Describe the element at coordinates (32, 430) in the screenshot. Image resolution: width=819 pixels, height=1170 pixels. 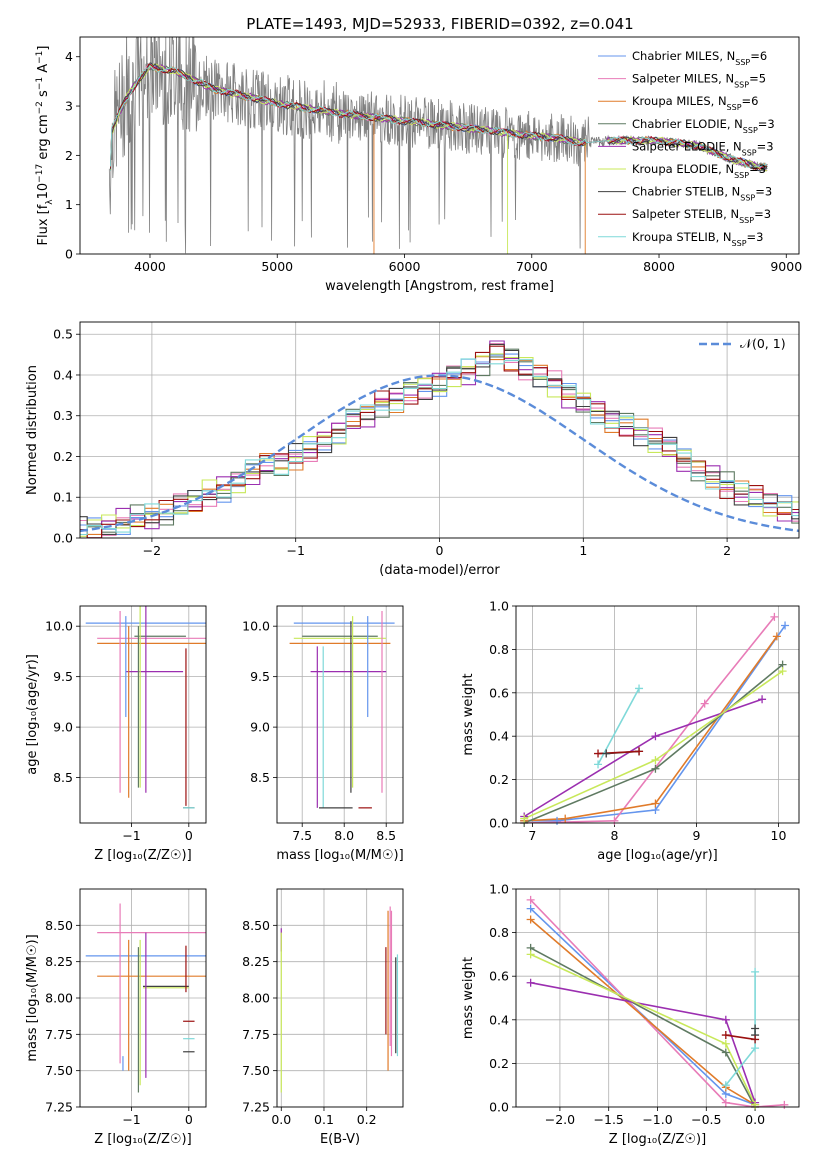
I see `residuals-ylabel: Normed distribution` at that location.